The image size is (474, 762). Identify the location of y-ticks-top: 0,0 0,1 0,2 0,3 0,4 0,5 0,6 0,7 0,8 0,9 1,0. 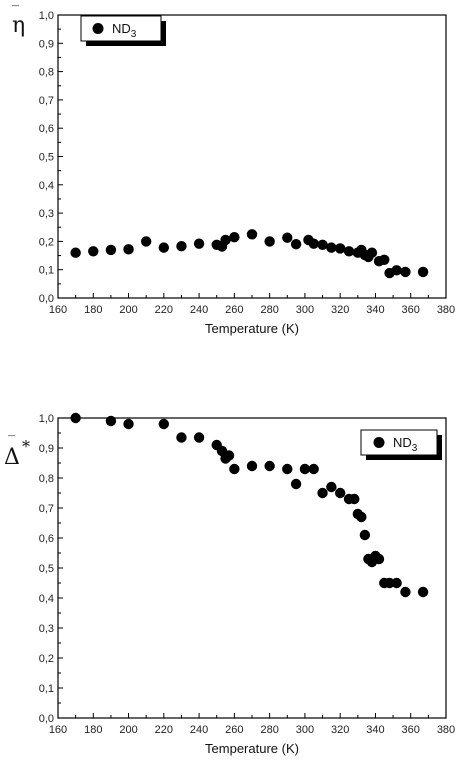
(51, 157).